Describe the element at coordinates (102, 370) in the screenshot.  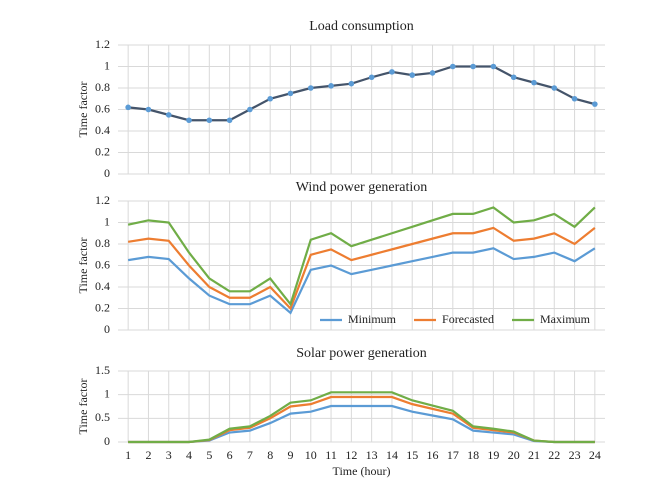
I see `y-tick-label: 1.5` at that location.